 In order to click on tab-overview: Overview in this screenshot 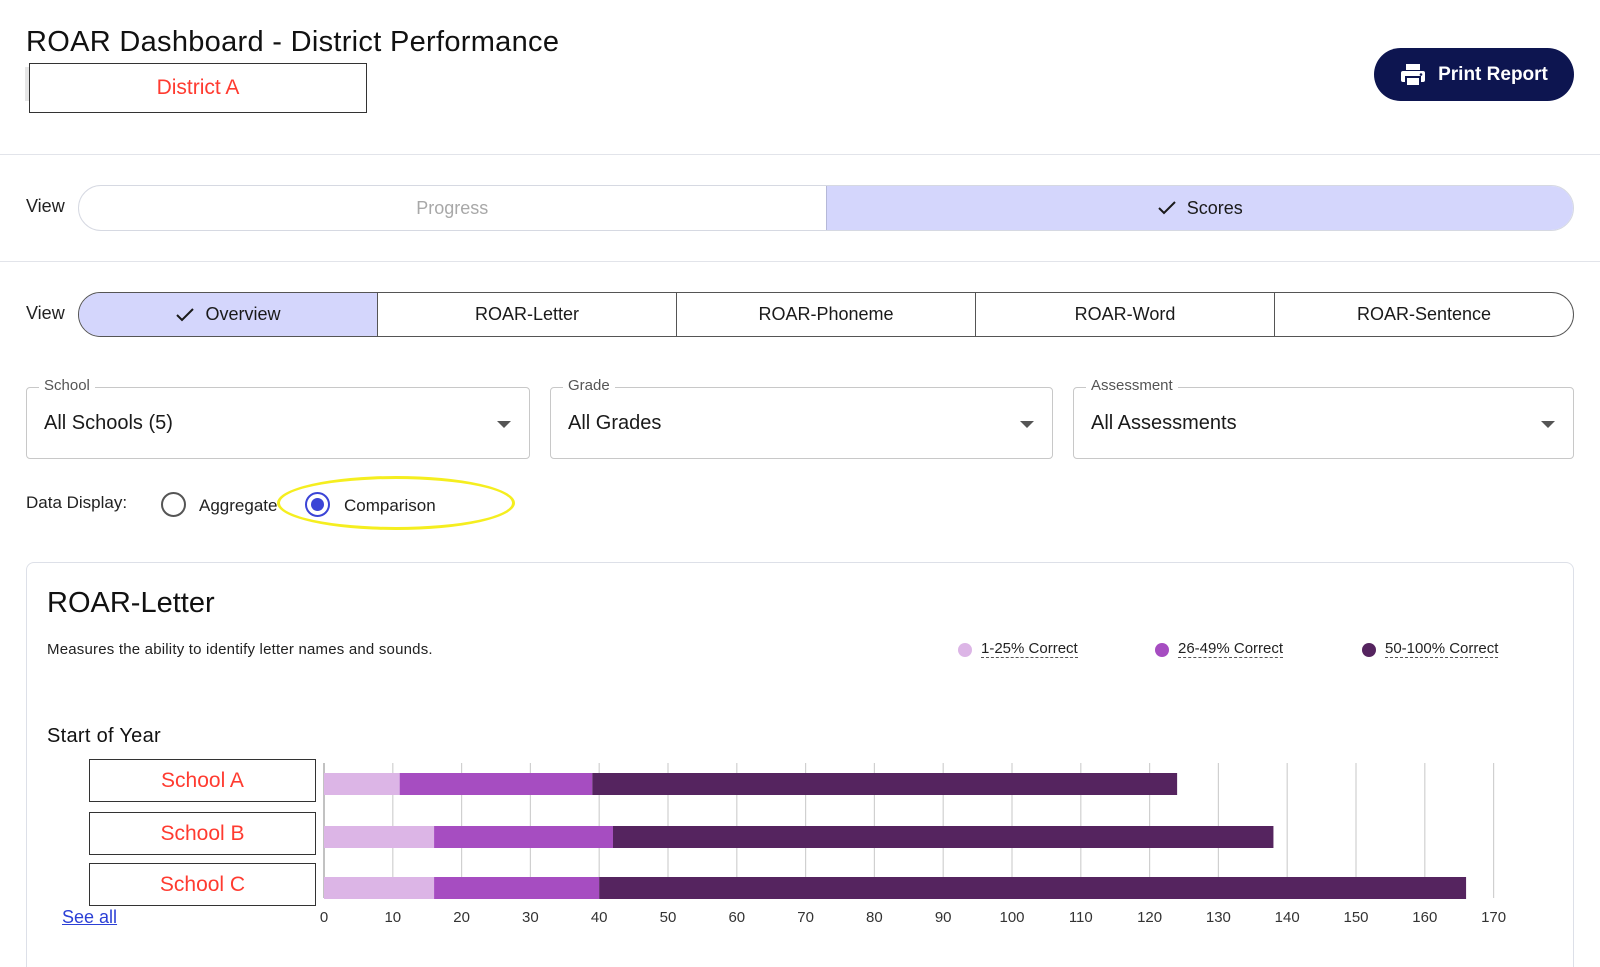, I will do `click(228, 314)`.